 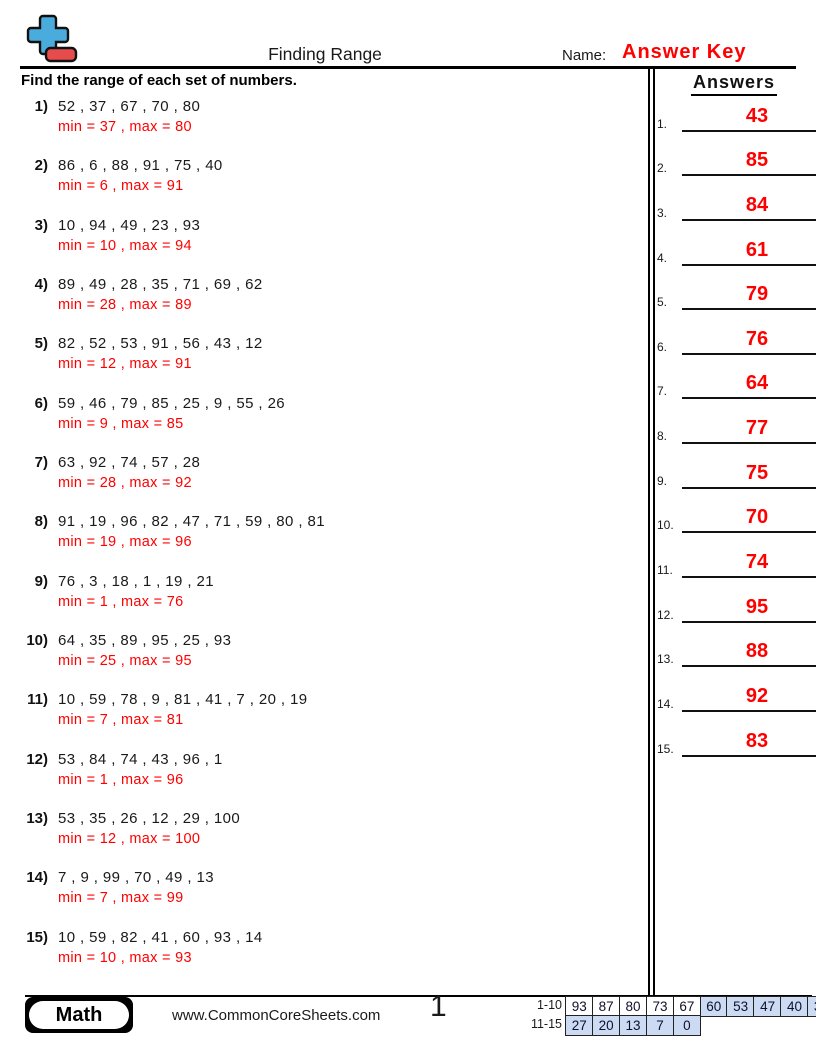 I want to click on answer-line: 77, so click(x=749, y=431).